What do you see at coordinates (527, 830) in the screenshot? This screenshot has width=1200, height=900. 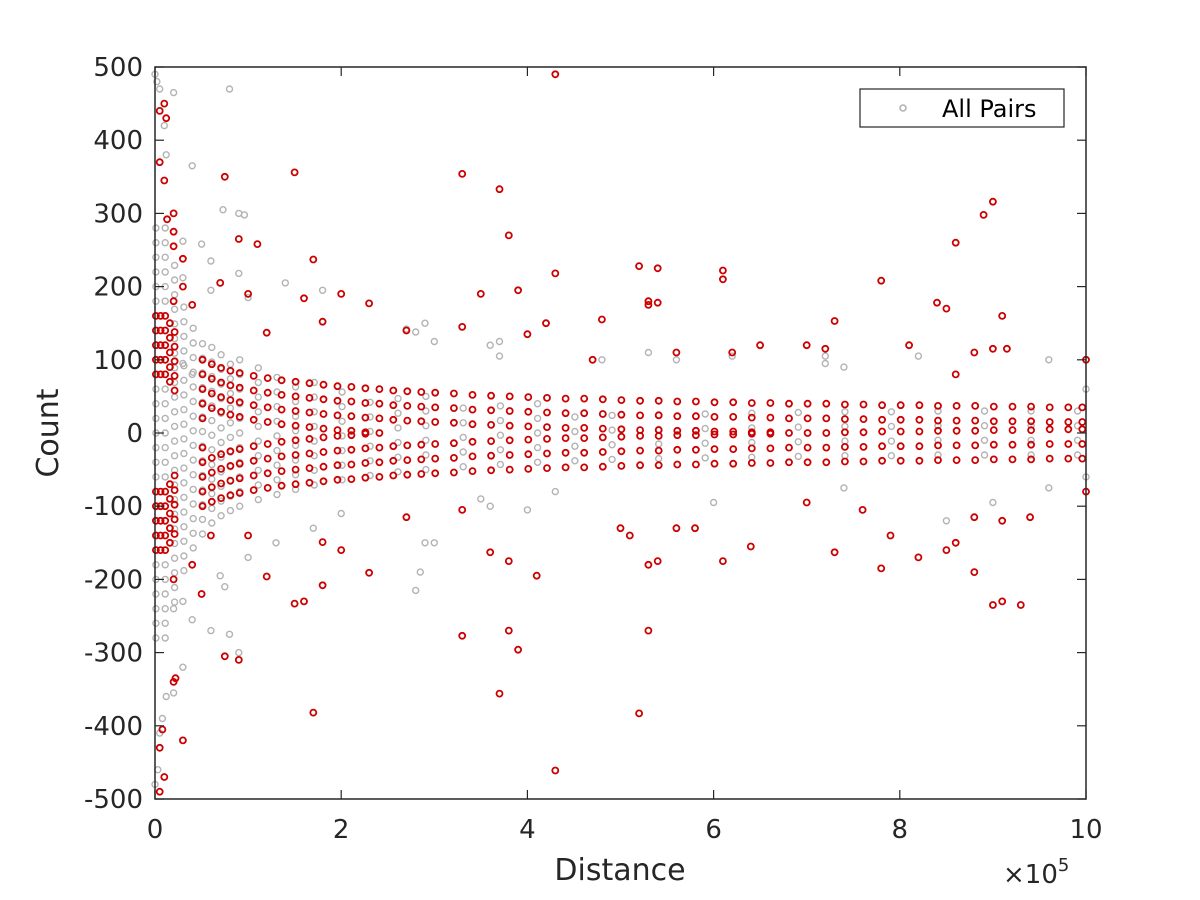 I see `x-tick-label: 4` at bounding box center [527, 830].